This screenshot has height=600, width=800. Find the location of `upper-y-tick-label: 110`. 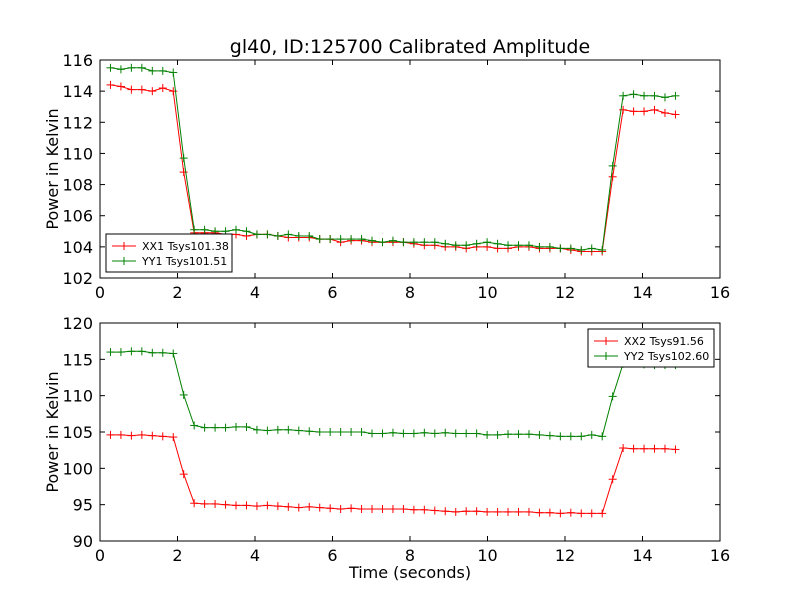

upper-y-tick-label: 110 is located at coordinates (77, 153).